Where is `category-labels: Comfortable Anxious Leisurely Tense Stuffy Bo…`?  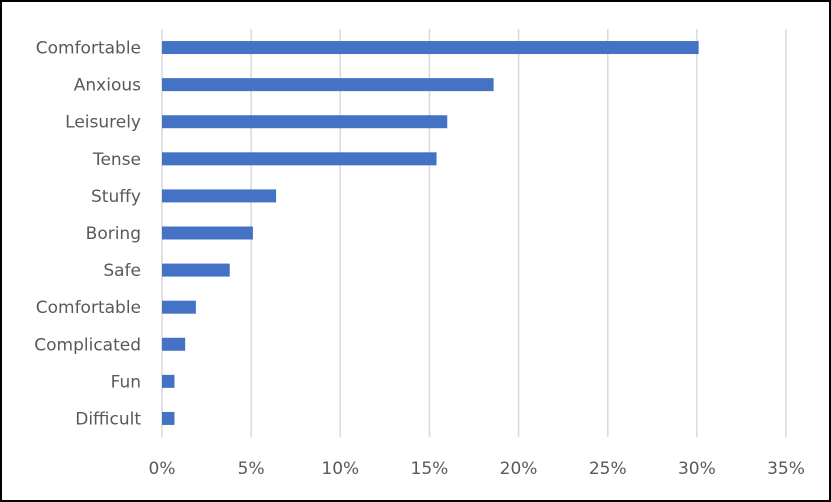 category-labels: Comfortable Anxious Leisurely Tense Stuffy Bo… is located at coordinates (87, 234).